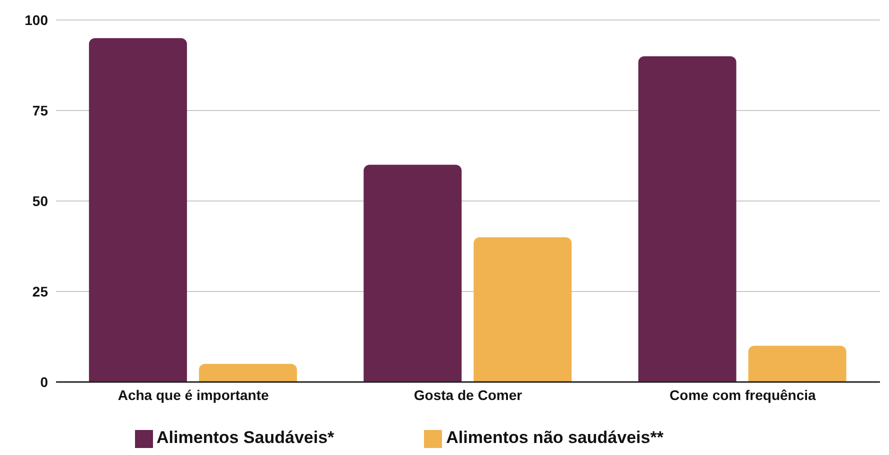 The height and width of the screenshot is (455, 889). Describe the element at coordinates (245, 437) in the screenshot. I see `legend-label: Alimentos Saudáveis*` at that location.